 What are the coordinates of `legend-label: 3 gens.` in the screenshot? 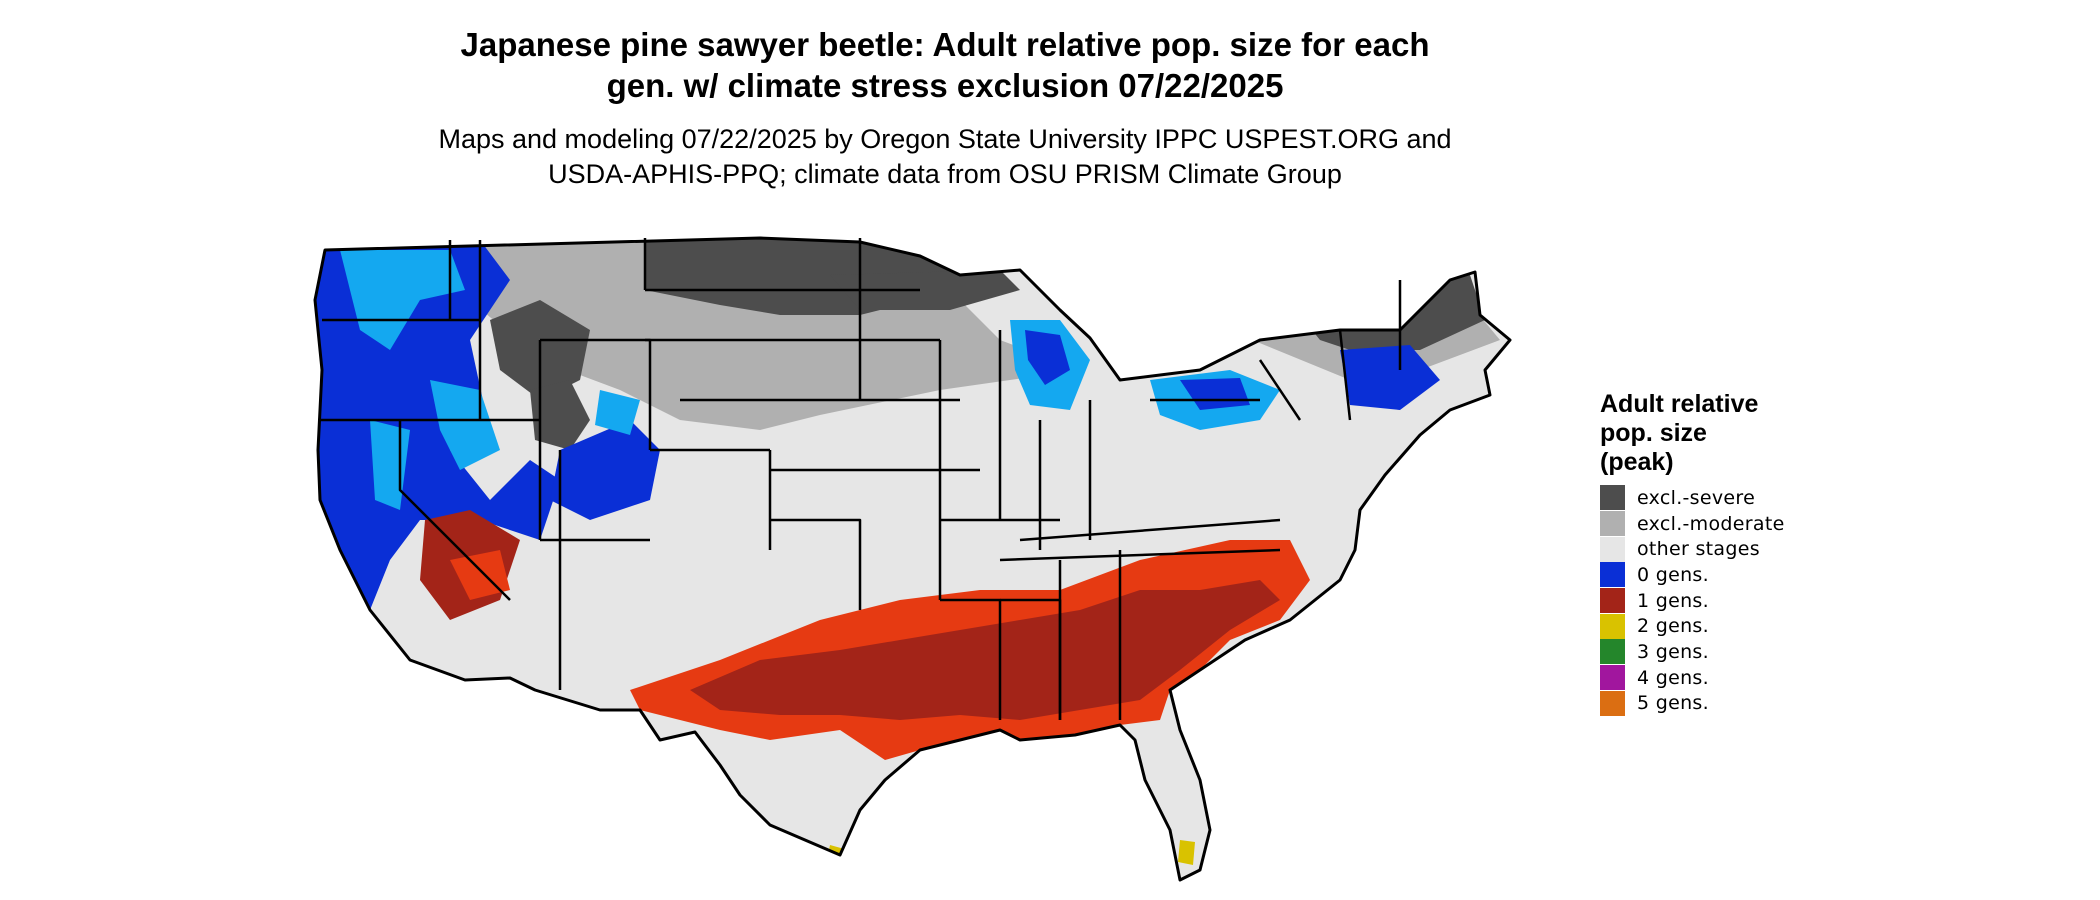 It's located at (1673, 651).